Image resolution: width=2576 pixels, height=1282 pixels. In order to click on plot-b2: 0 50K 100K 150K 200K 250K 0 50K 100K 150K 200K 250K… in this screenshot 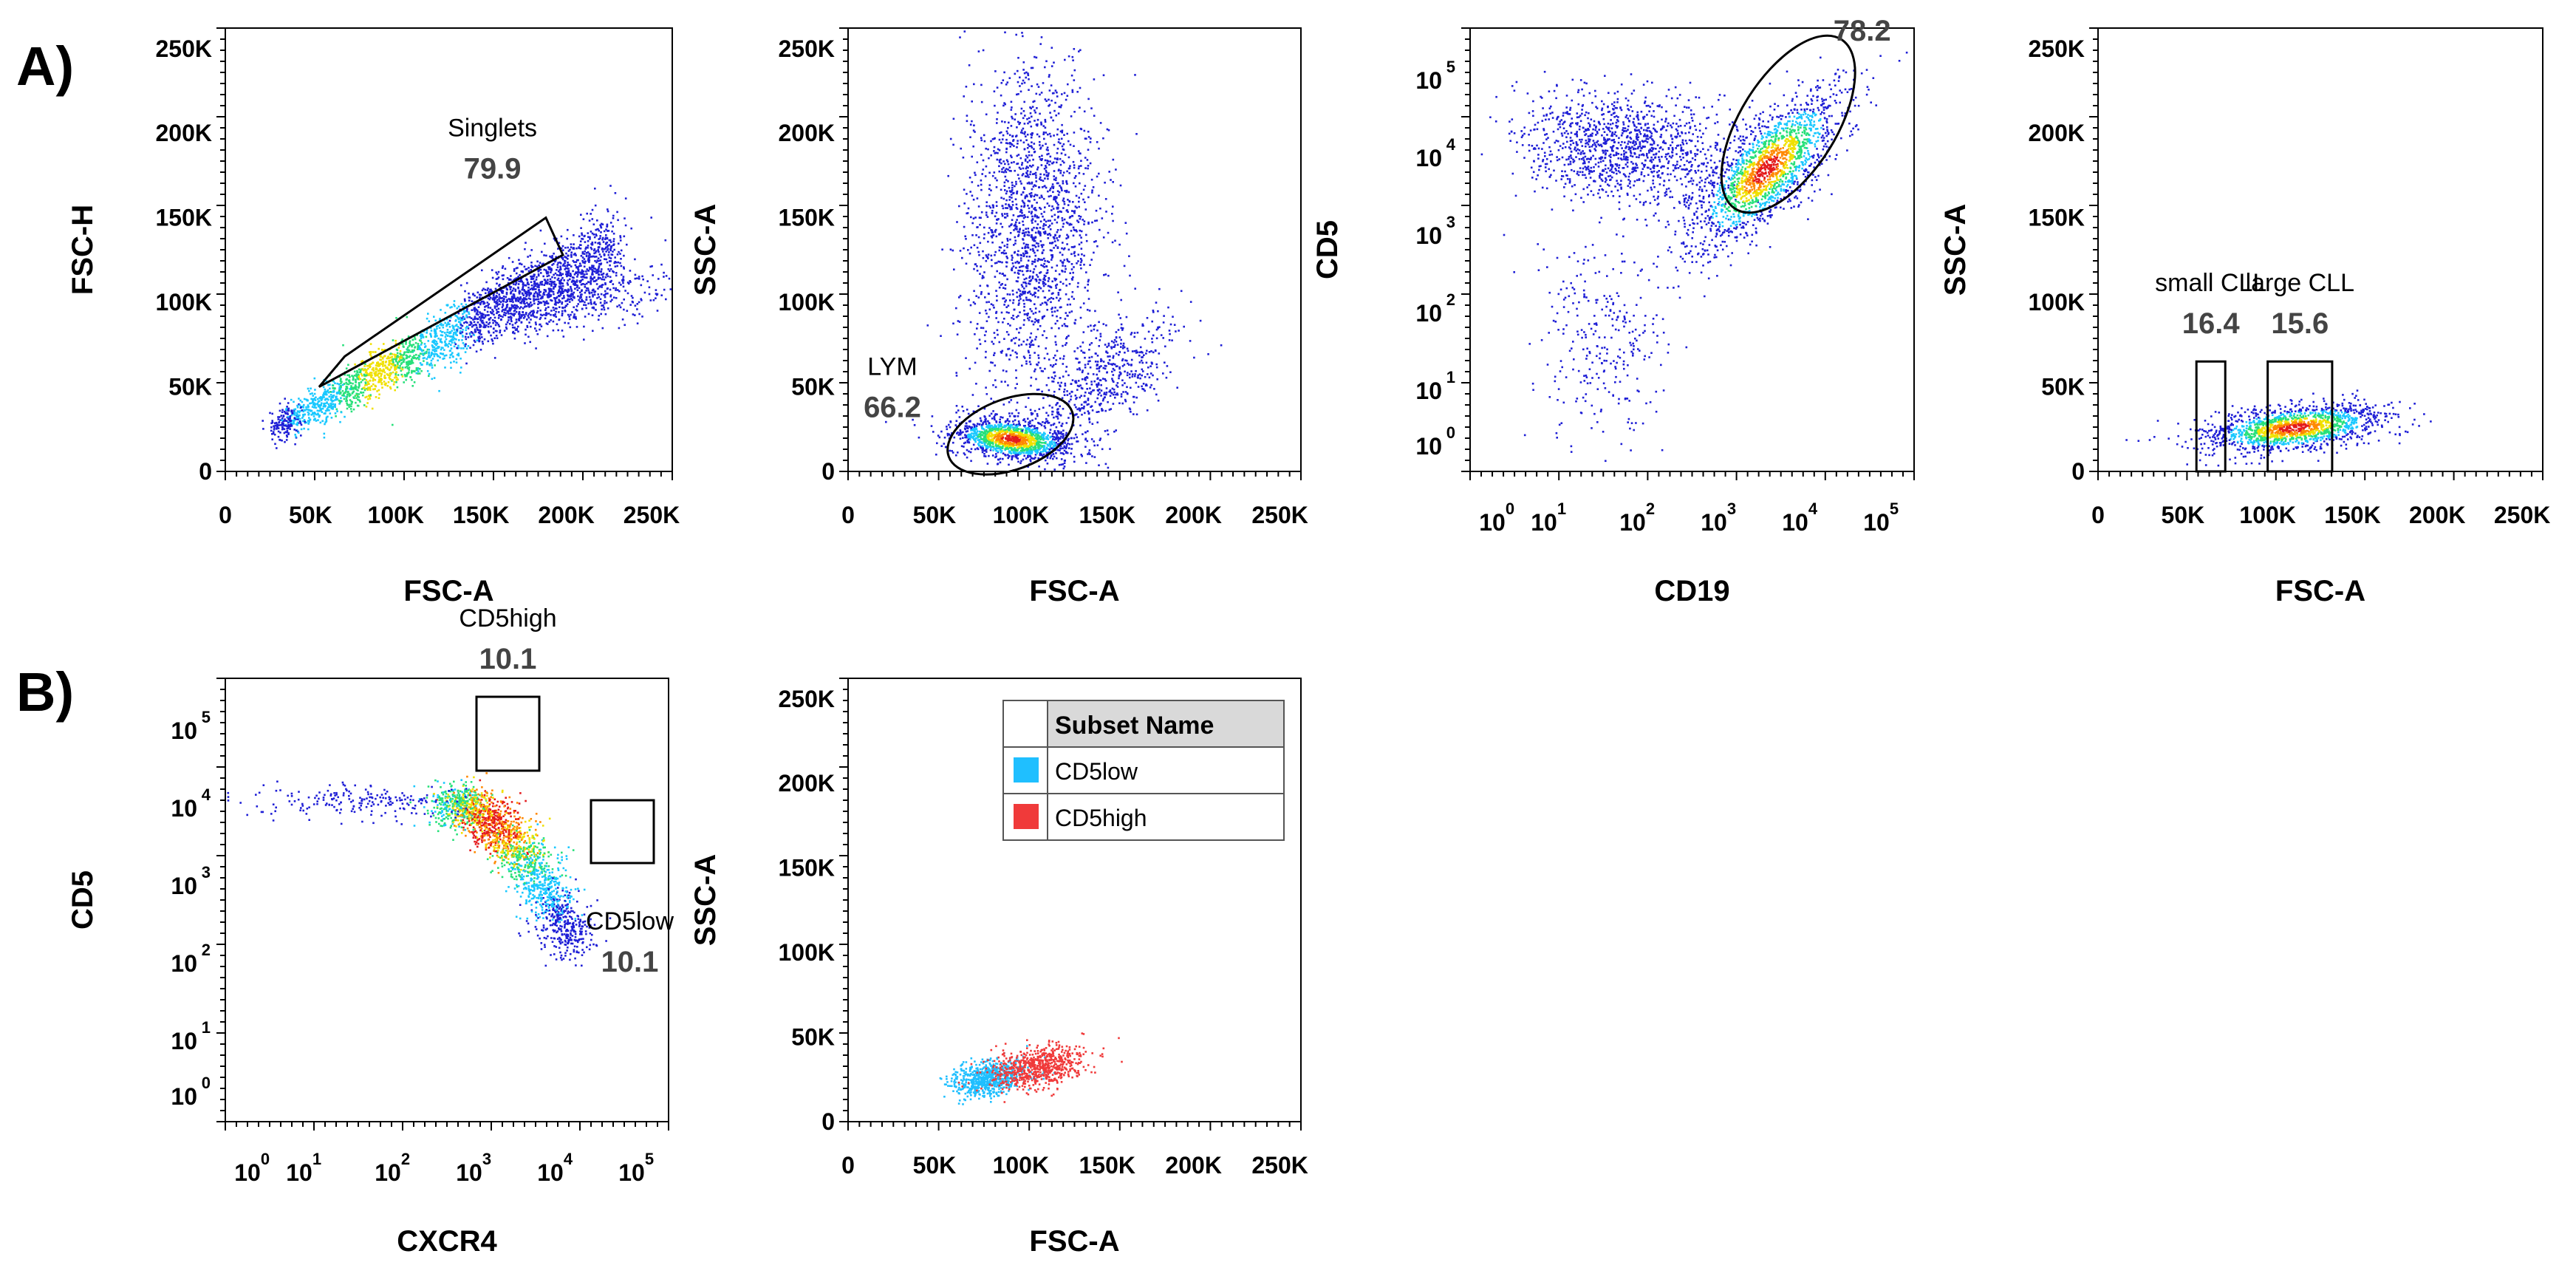, I will do `click(999, 968)`.